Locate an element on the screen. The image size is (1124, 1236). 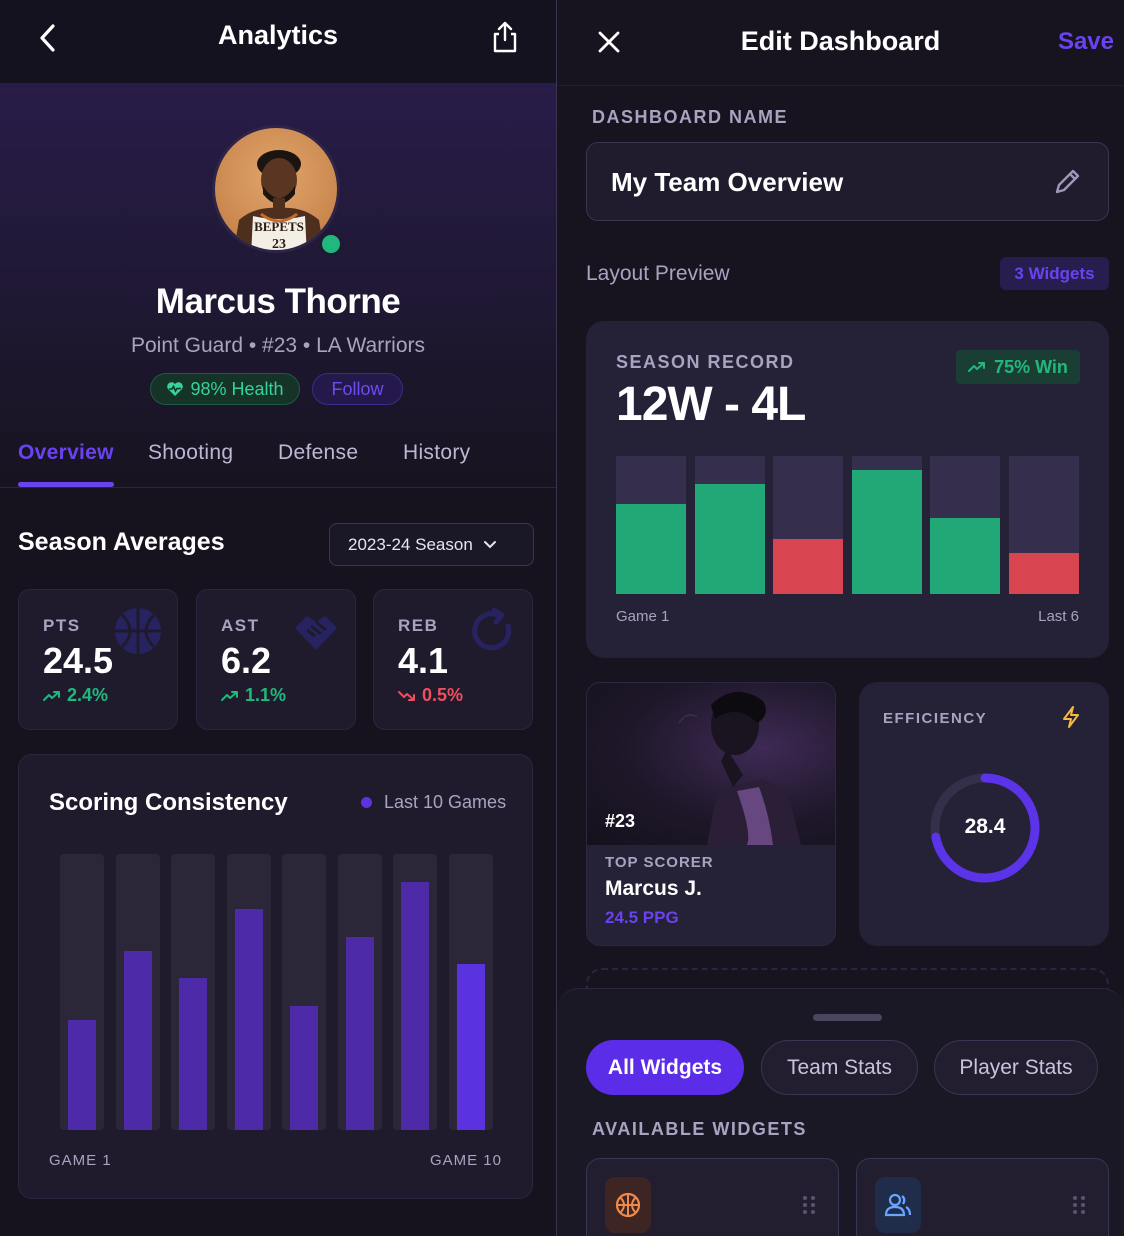
stat-label: PTS is located at coordinates (62, 625).